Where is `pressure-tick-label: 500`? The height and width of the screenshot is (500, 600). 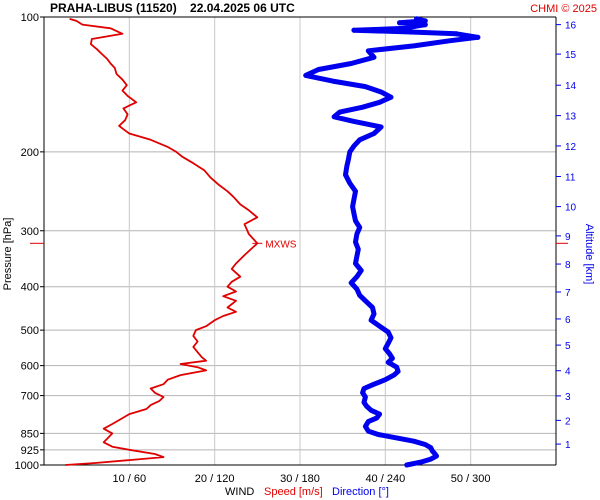
pressure-tick-label: 500 is located at coordinates (30, 331).